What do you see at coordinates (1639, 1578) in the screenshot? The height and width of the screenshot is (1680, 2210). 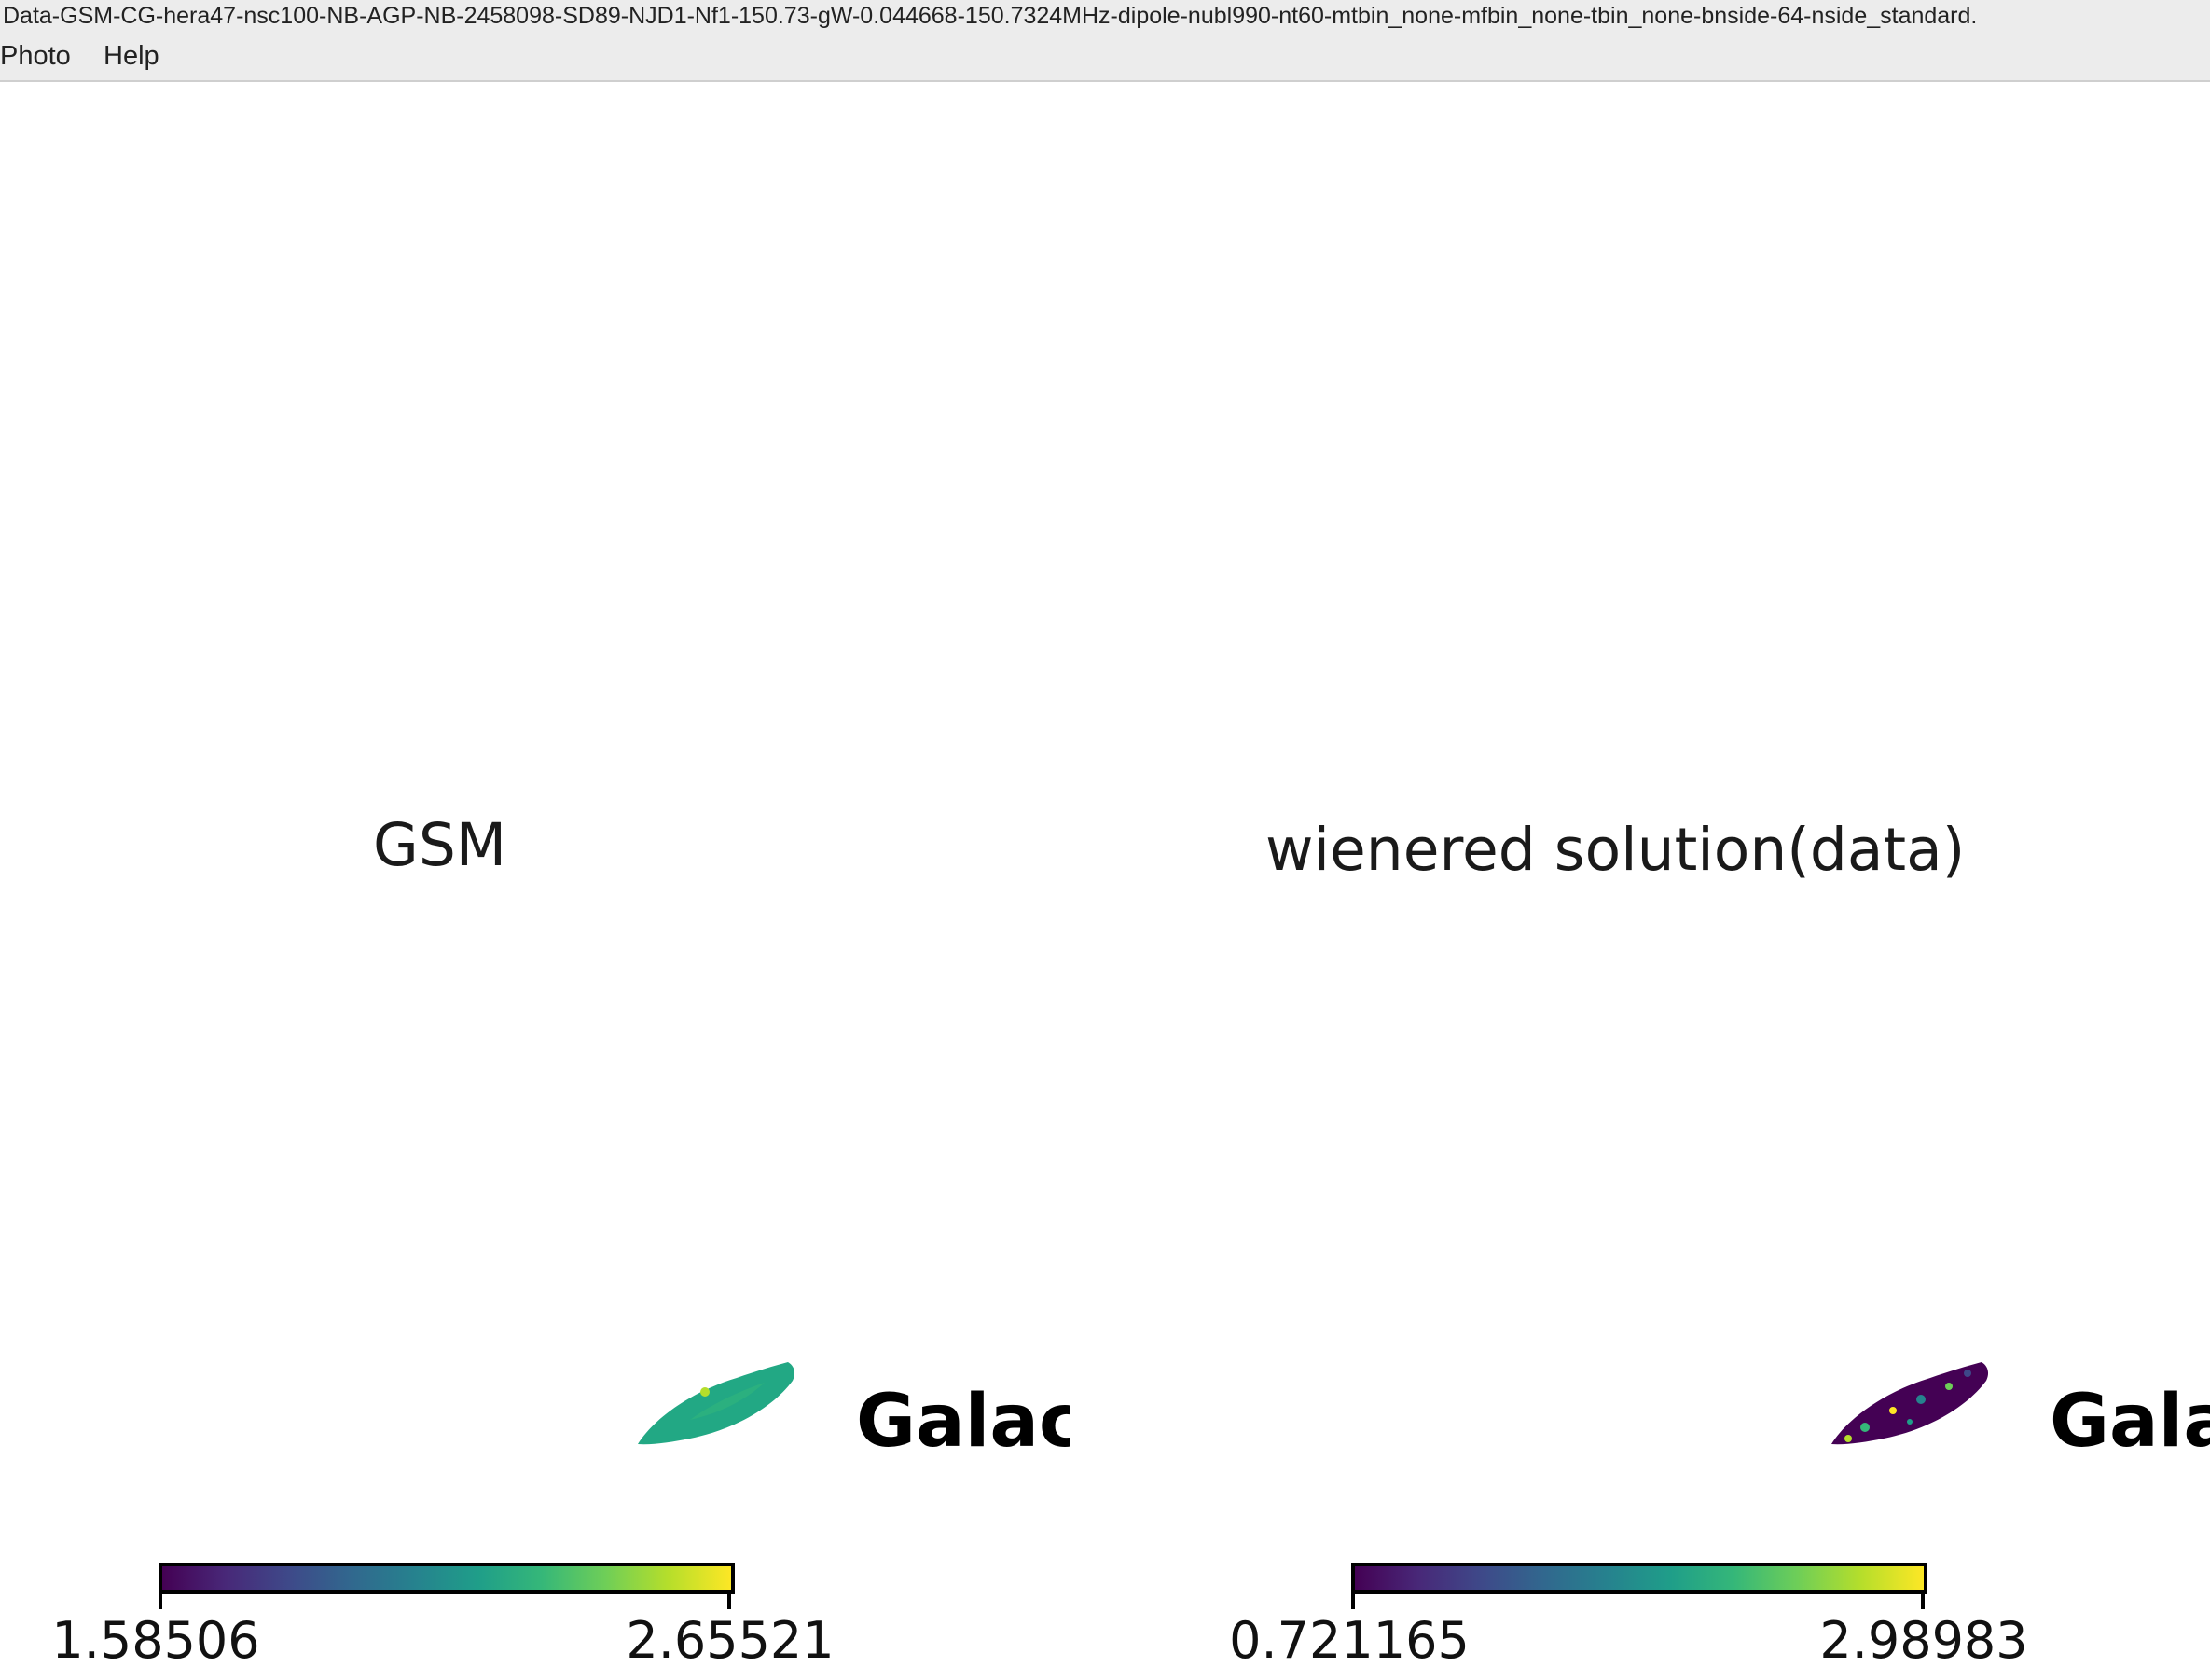 I see `colorbar-right` at bounding box center [1639, 1578].